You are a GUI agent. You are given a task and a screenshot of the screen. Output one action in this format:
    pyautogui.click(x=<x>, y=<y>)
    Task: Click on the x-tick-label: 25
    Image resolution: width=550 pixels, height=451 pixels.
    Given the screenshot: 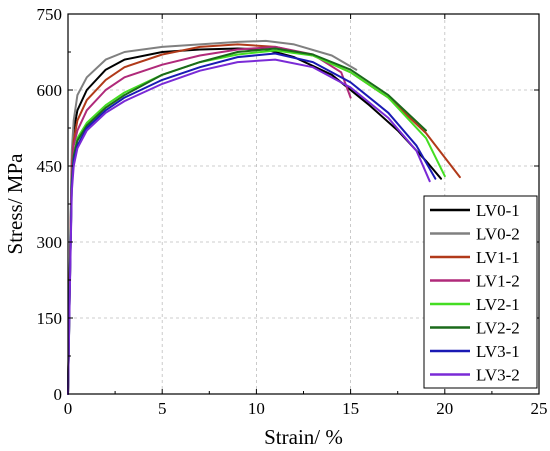 What is the action you would take?
    pyautogui.click(x=539, y=408)
    